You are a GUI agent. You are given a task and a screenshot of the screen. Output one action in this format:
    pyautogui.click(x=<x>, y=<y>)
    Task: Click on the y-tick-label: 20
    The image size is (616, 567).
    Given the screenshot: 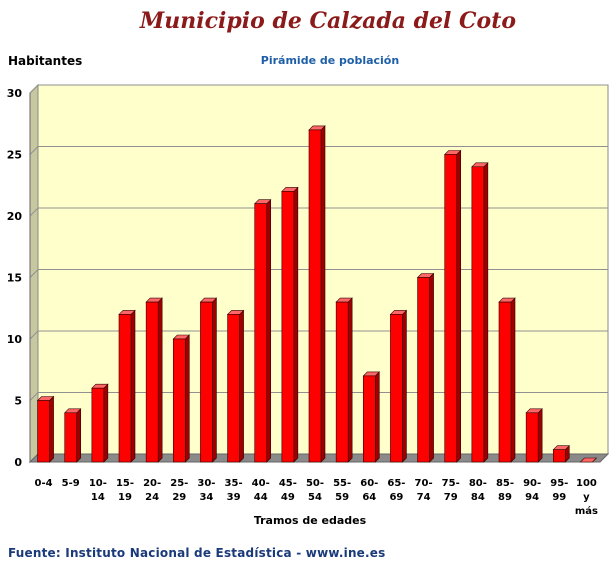 What is the action you would take?
    pyautogui.click(x=15, y=216)
    